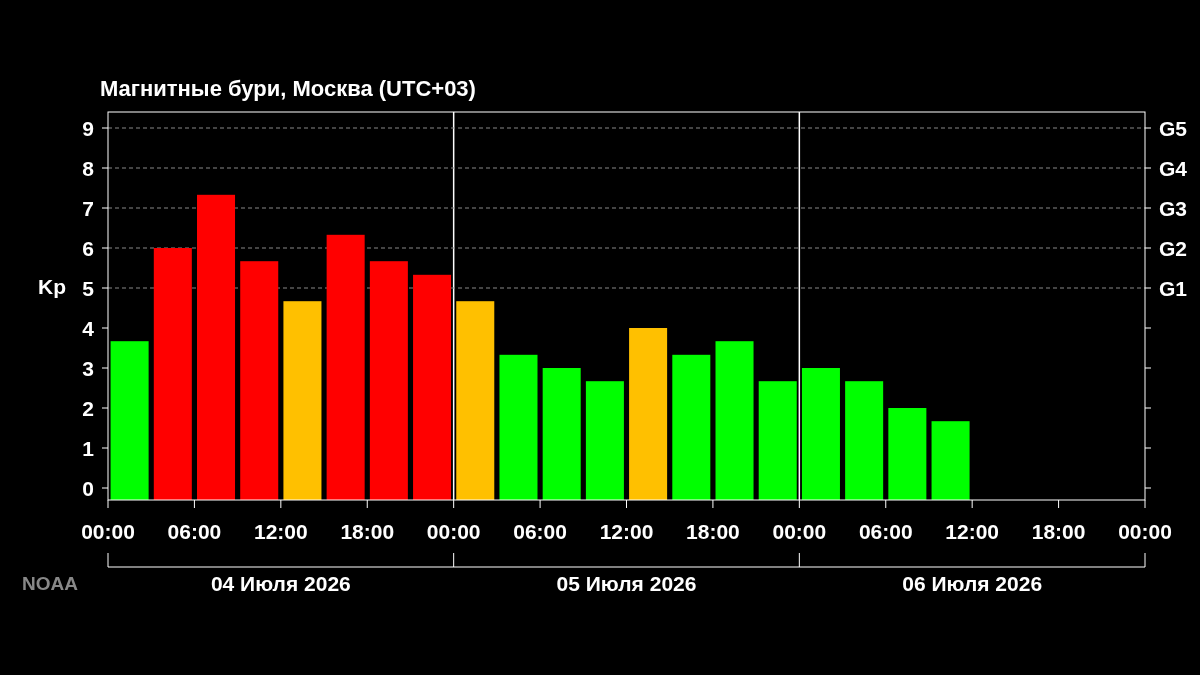 The image size is (1200, 675). What do you see at coordinates (88, 208) in the screenshot?
I see `y-tick-label: 7` at bounding box center [88, 208].